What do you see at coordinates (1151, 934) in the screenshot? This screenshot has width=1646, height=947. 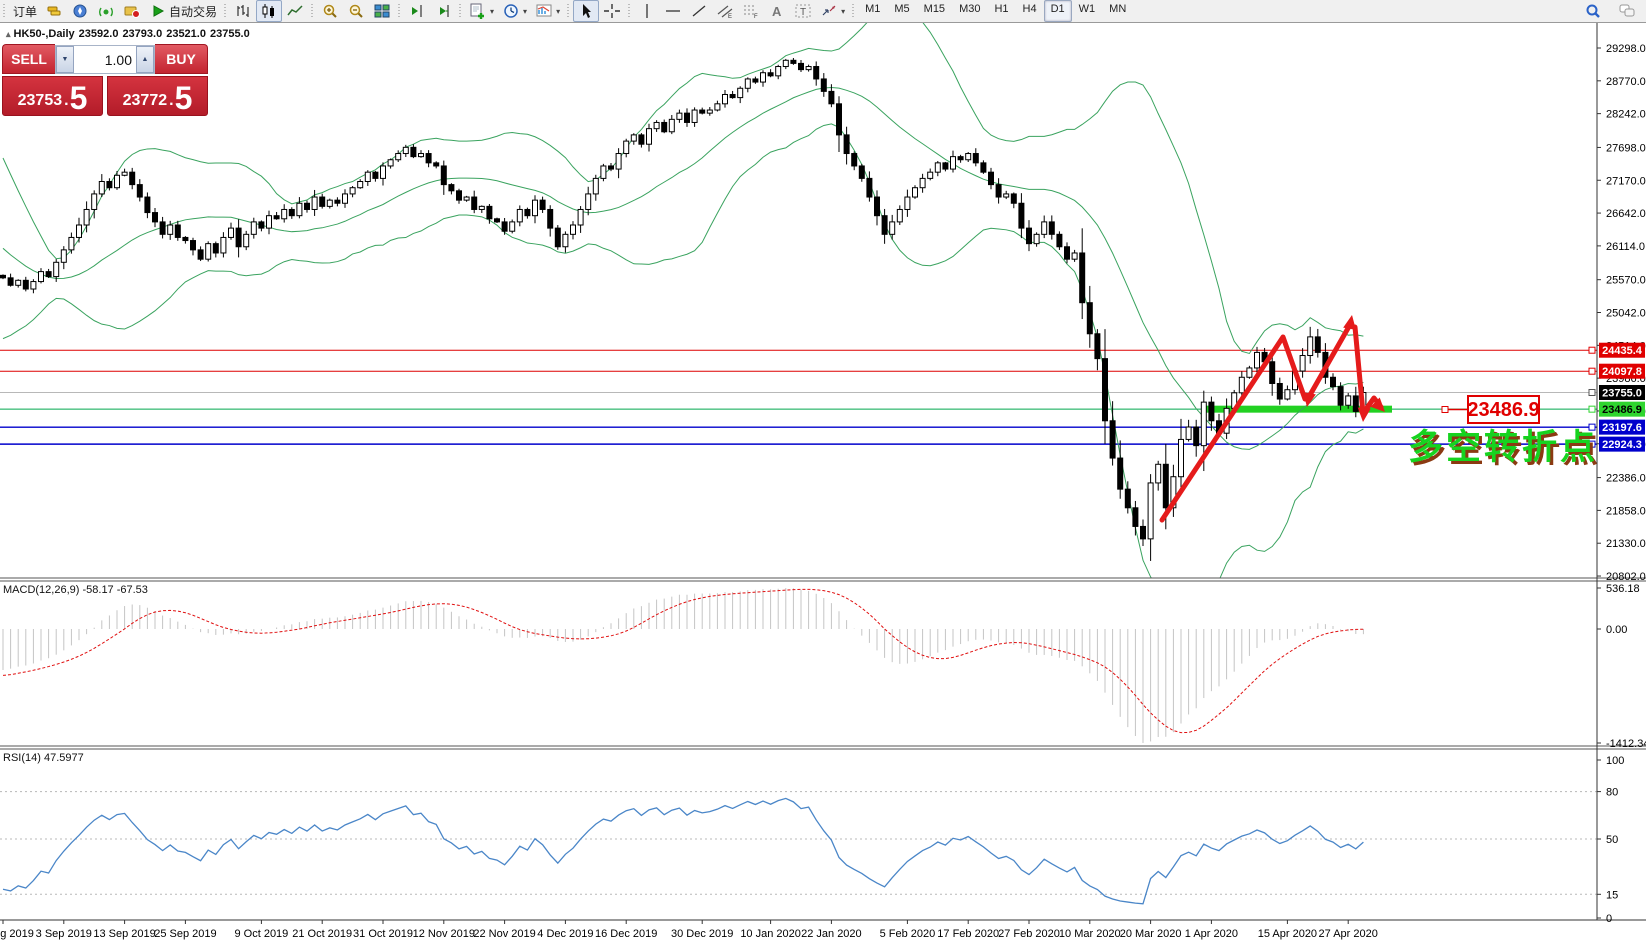 I see `svg-text: 20 Mar 2020` at bounding box center [1151, 934].